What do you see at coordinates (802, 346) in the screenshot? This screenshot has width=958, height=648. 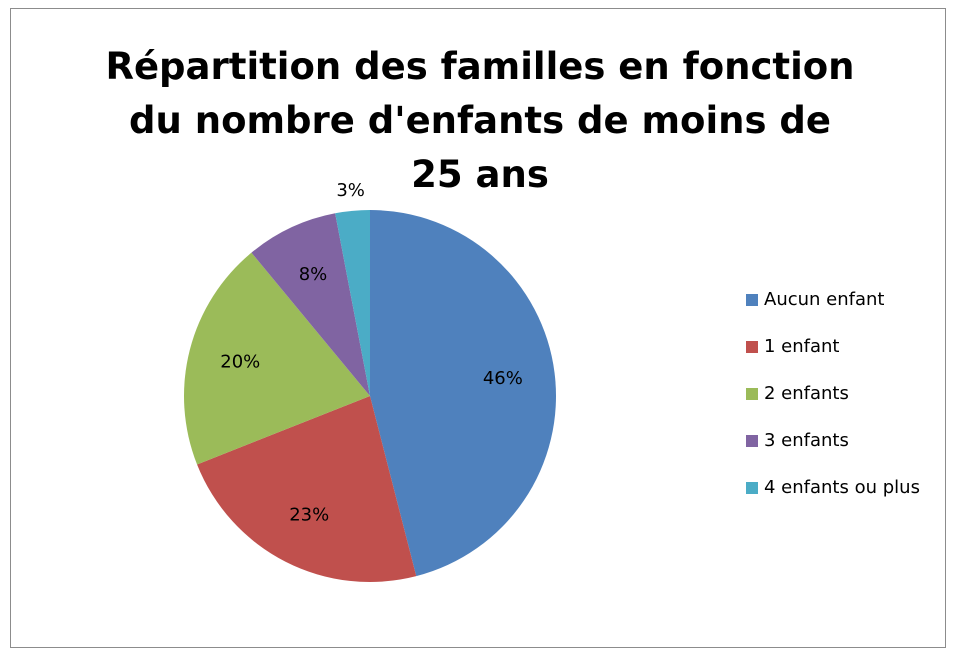 I see `legend-label: 1 enfant` at bounding box center [802, 346].